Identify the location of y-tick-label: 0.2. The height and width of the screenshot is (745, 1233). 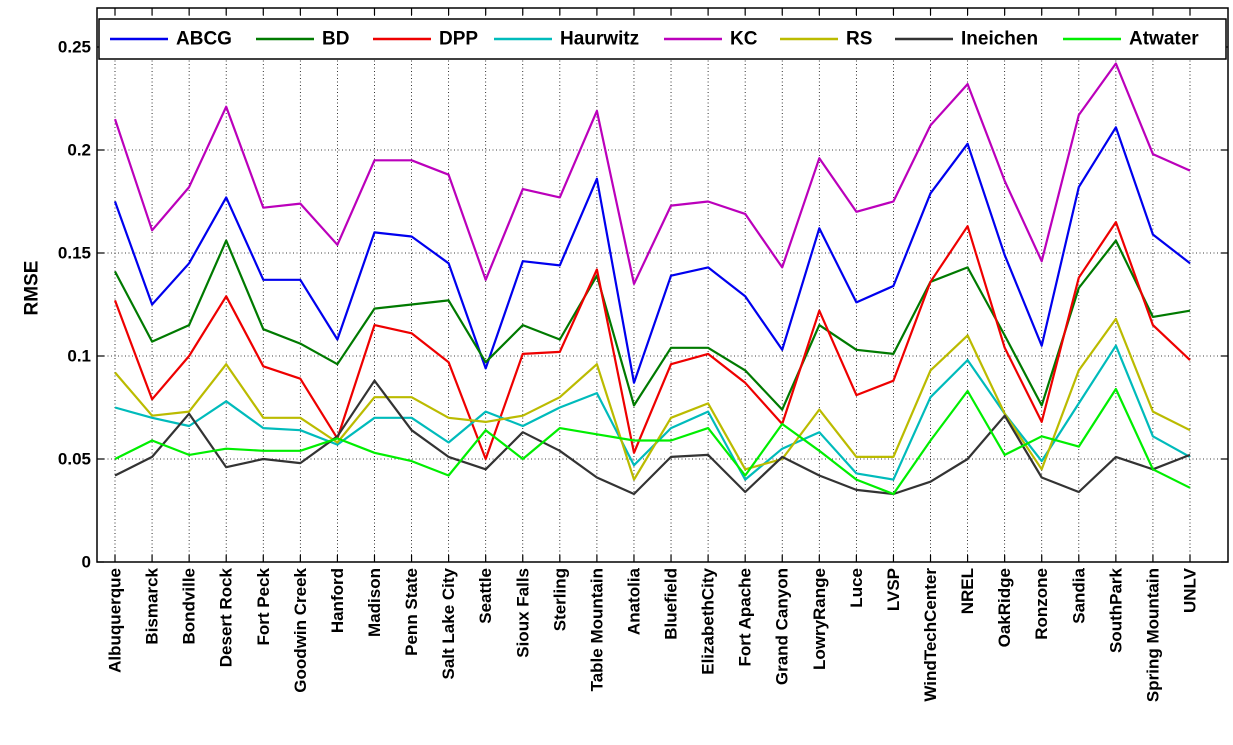
(79, 150).